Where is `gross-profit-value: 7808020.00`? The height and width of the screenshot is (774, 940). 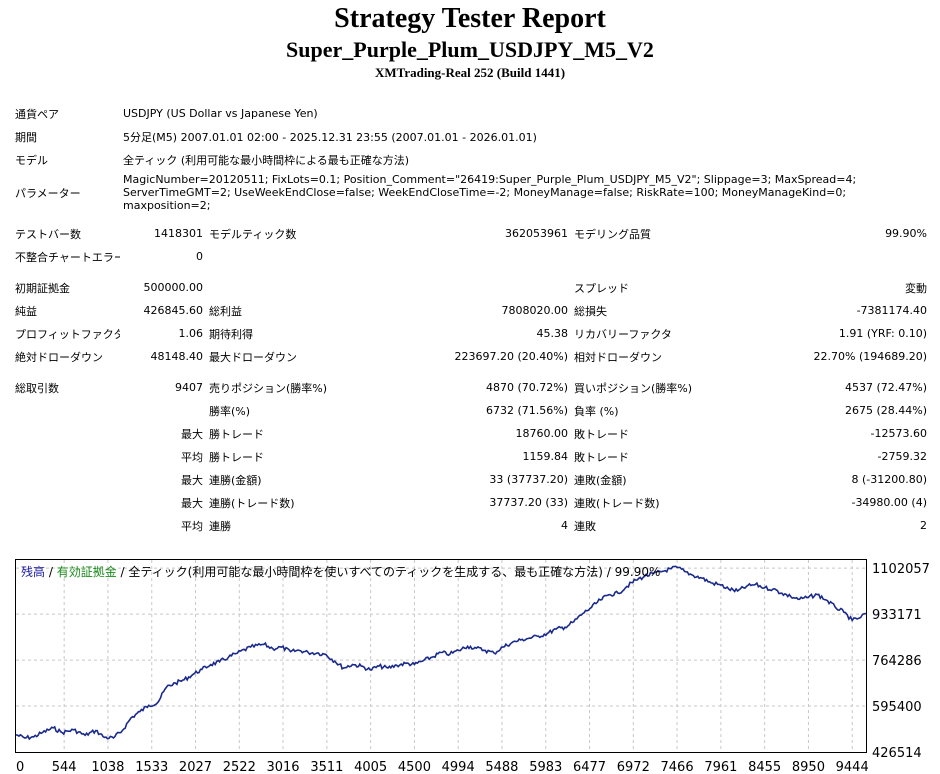
gross-profit-value: 7808020.00 is located at coordinates (534, 310).